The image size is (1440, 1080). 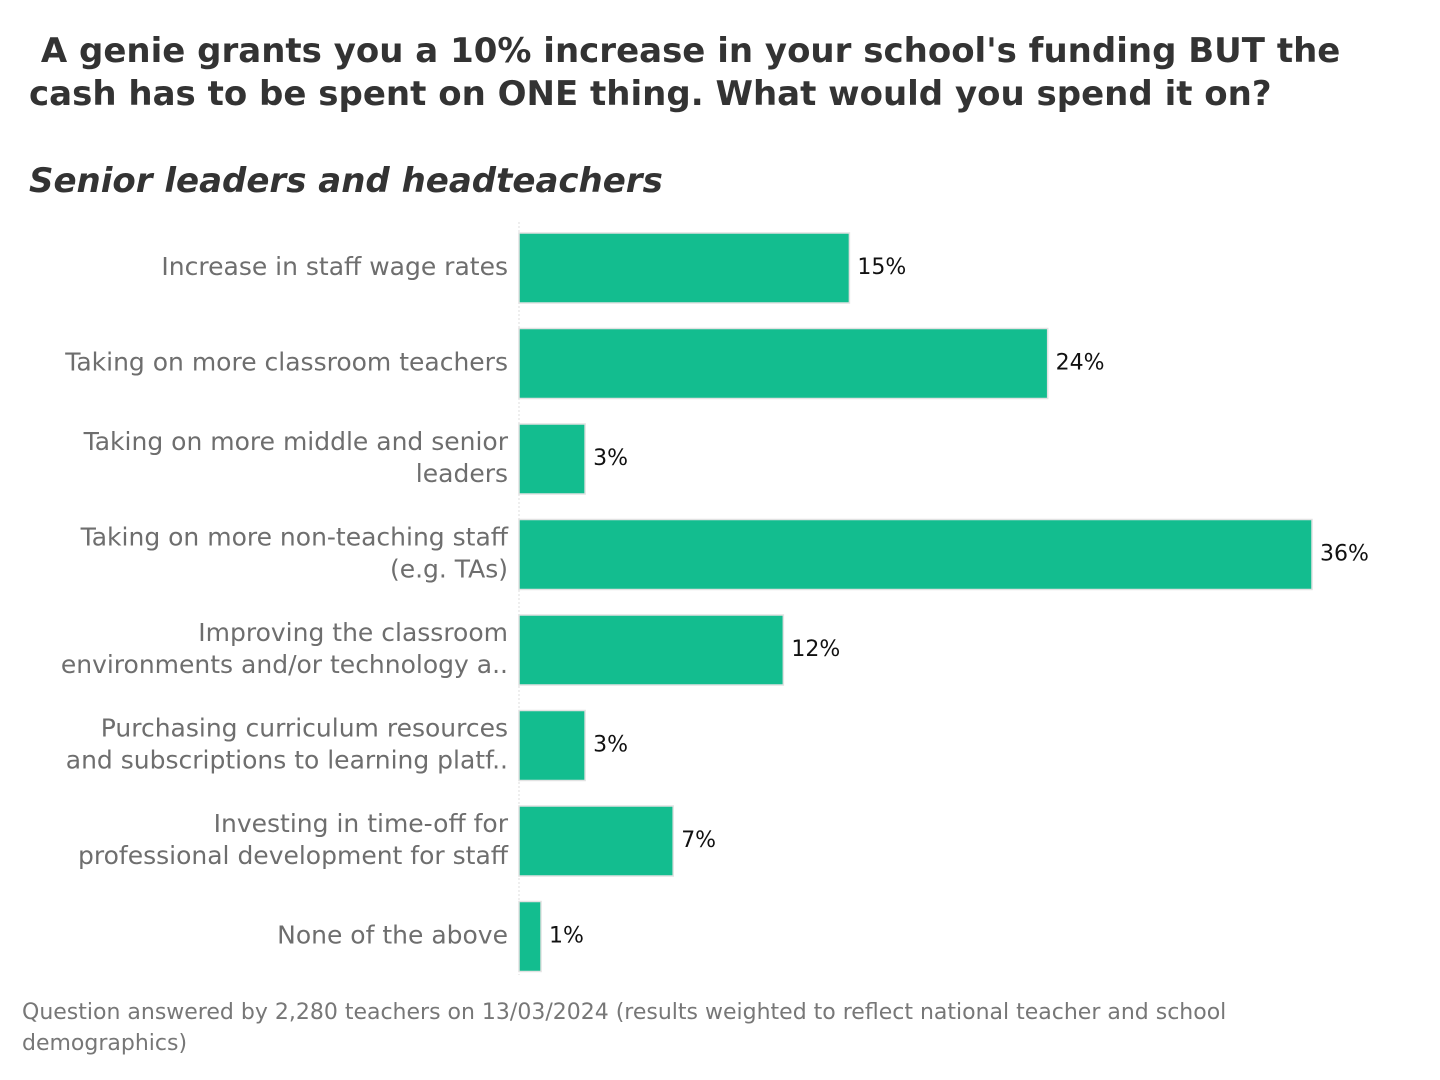 What do you see at coordinates (881, 267) in the screenshot?
I see `bar-value-label: 15%` at bounding box center [881, 267].